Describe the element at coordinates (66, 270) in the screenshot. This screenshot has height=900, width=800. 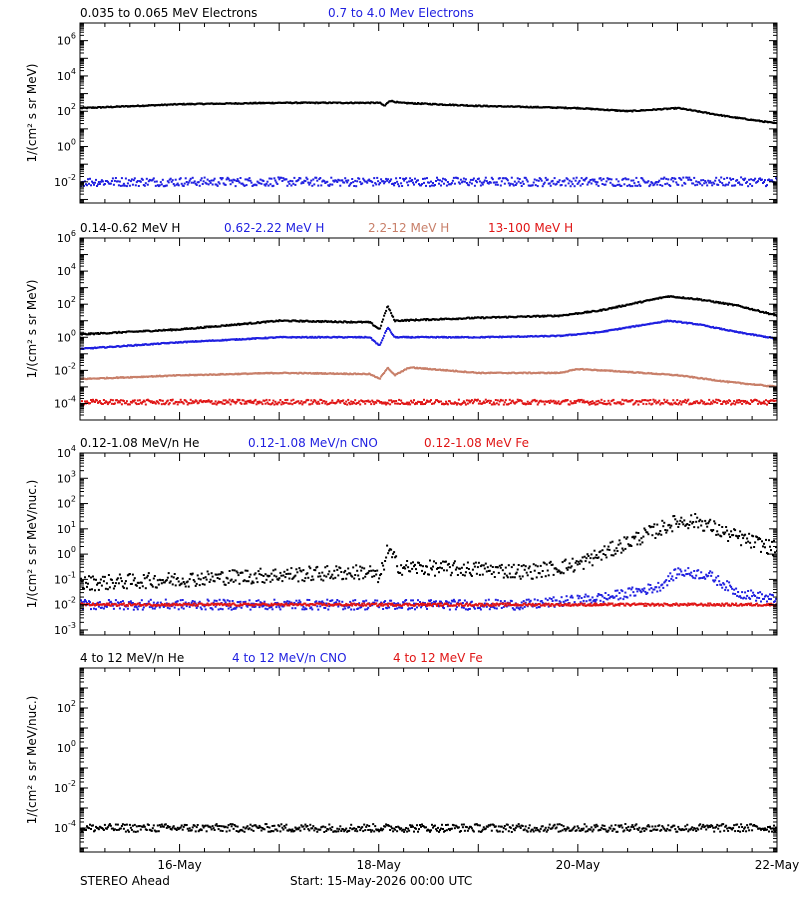
I see `y-tick-label: 104` at that location.